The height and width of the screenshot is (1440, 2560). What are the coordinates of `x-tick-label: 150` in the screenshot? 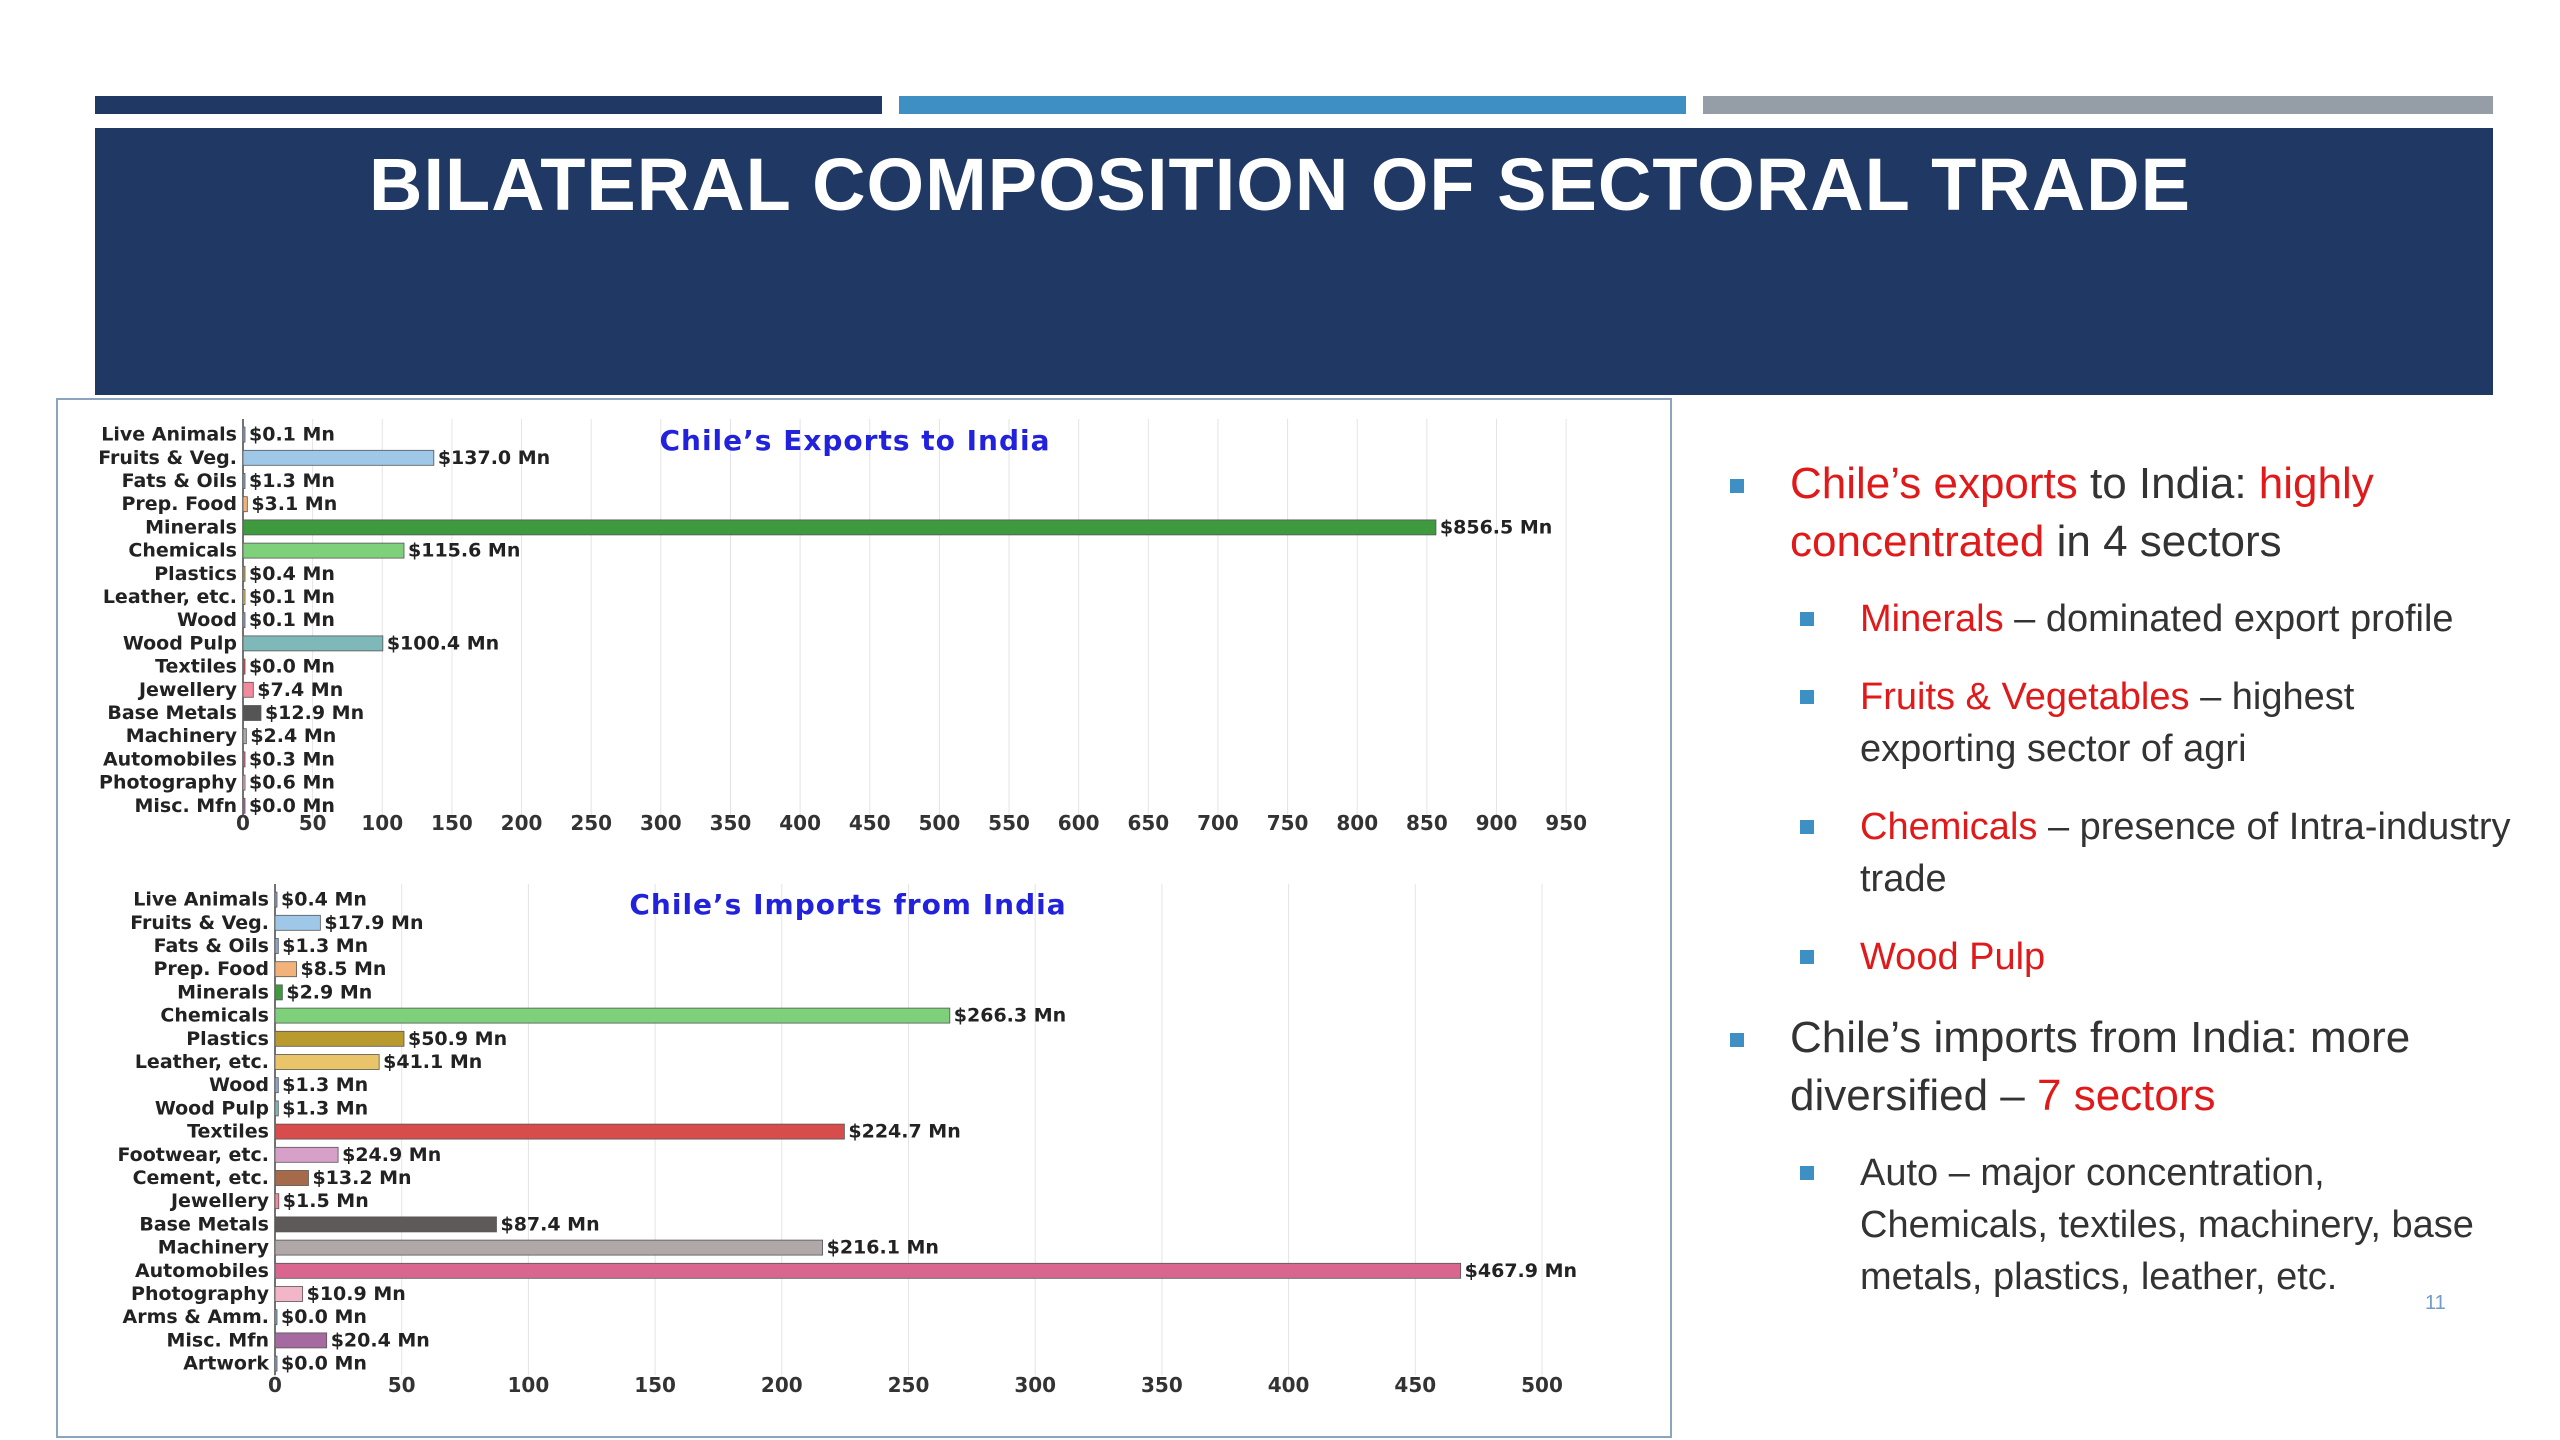 It's located at (452, 823).